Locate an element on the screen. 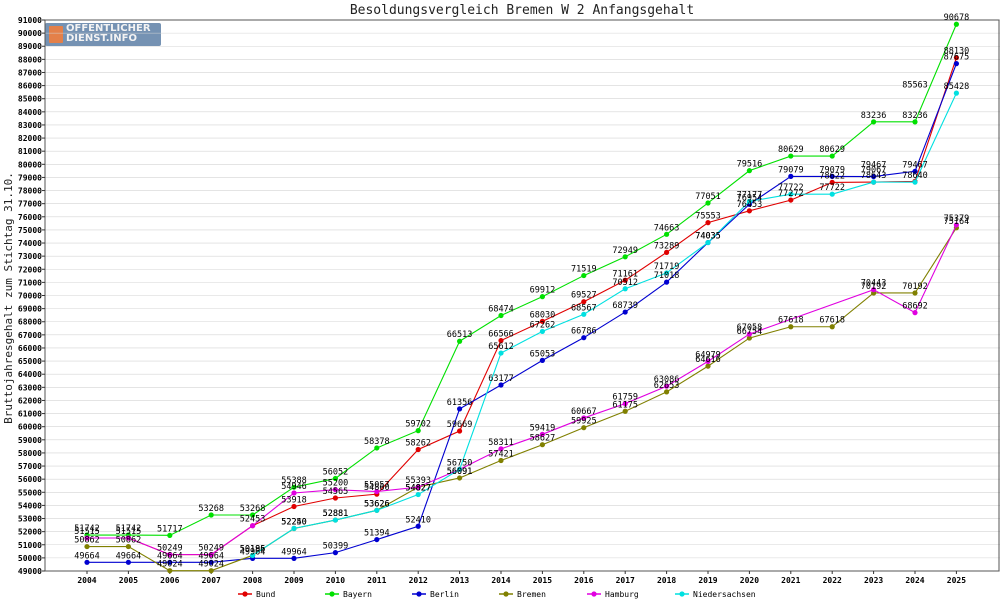  data-label: 50195 is located at coordinates (253, 549).